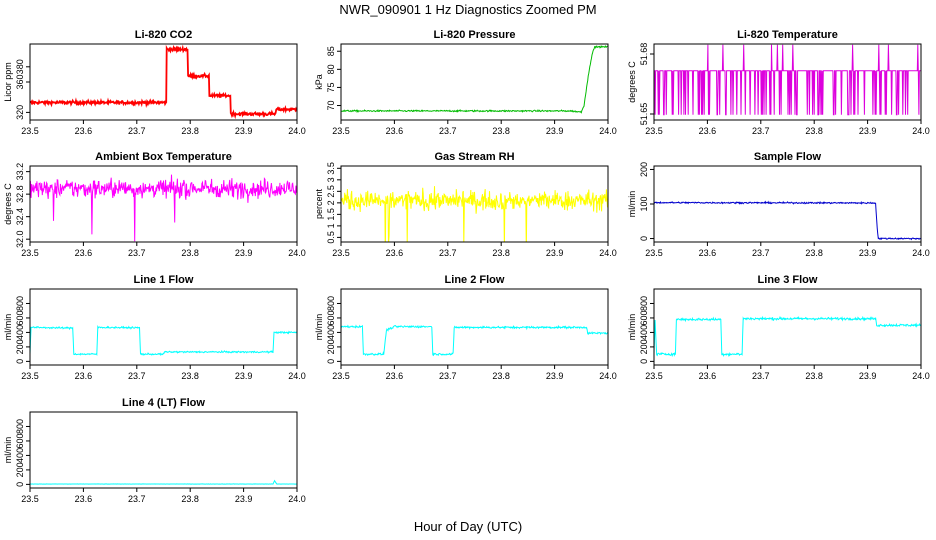 The image size is (936, 540). Describe the element at coordinates (163, 450) in the screenshot. I see `plot-frame-line4` at that location.